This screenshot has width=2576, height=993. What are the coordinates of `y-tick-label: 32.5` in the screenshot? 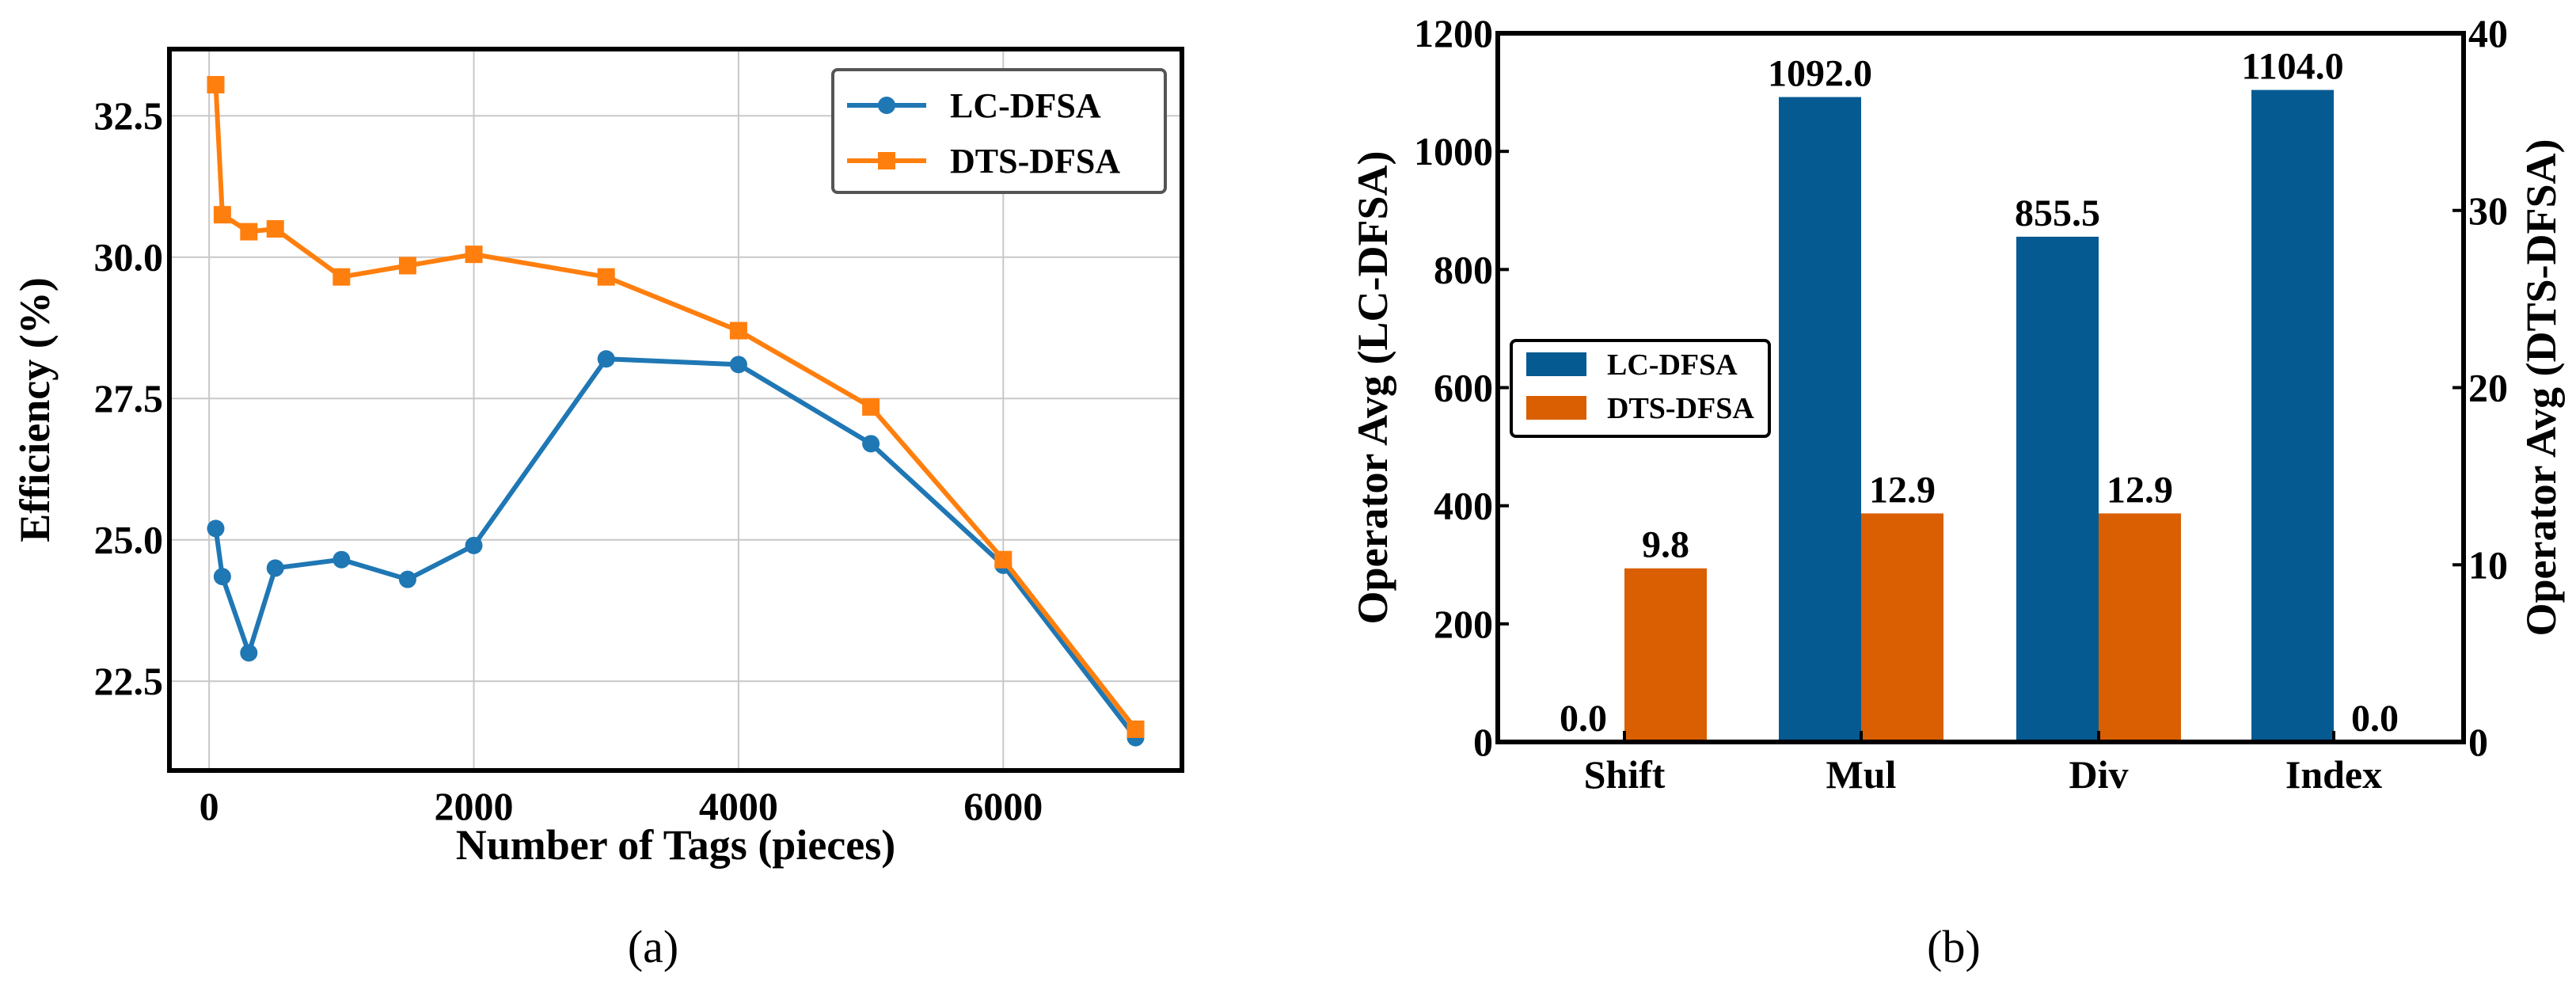 It's located at (129, 115).